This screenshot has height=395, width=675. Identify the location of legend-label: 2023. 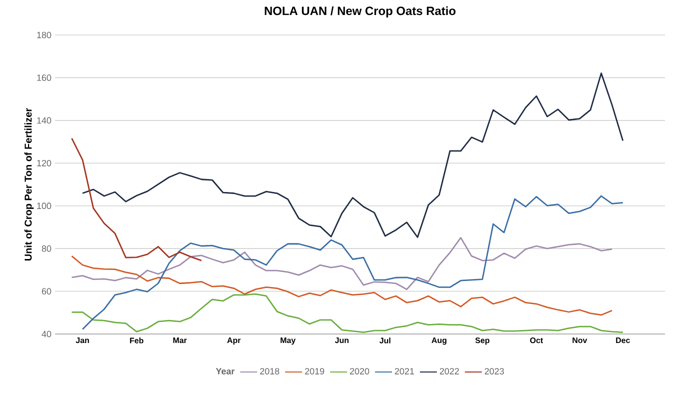
(494, 371).